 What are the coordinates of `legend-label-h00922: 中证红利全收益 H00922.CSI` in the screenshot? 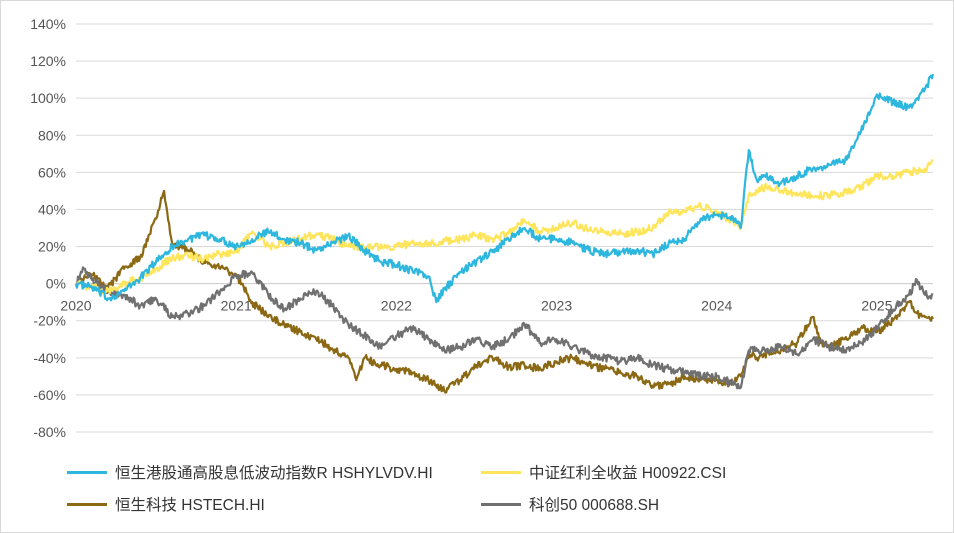 It's located at (628, 473).